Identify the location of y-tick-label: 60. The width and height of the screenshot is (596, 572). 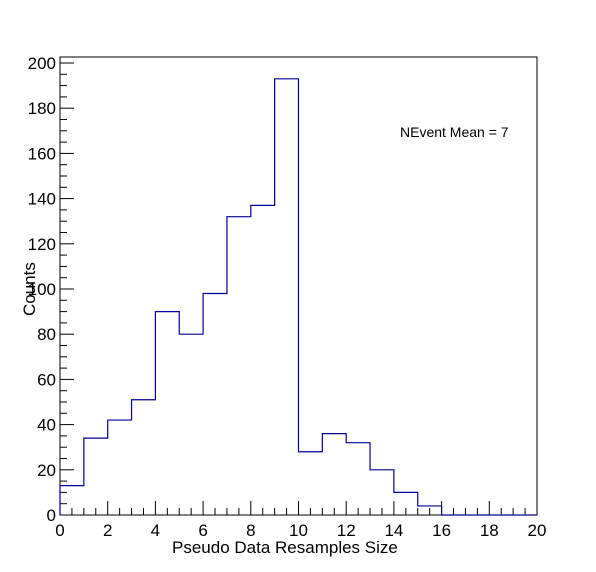
(46, 379).